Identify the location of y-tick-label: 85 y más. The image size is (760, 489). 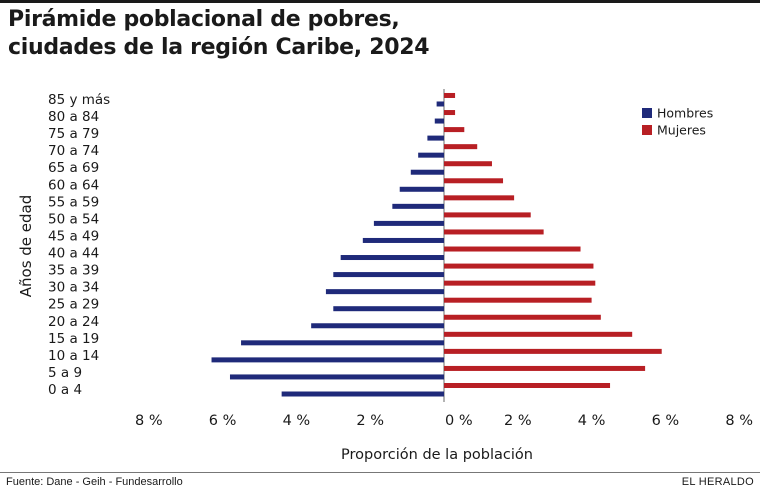
(79, 100).